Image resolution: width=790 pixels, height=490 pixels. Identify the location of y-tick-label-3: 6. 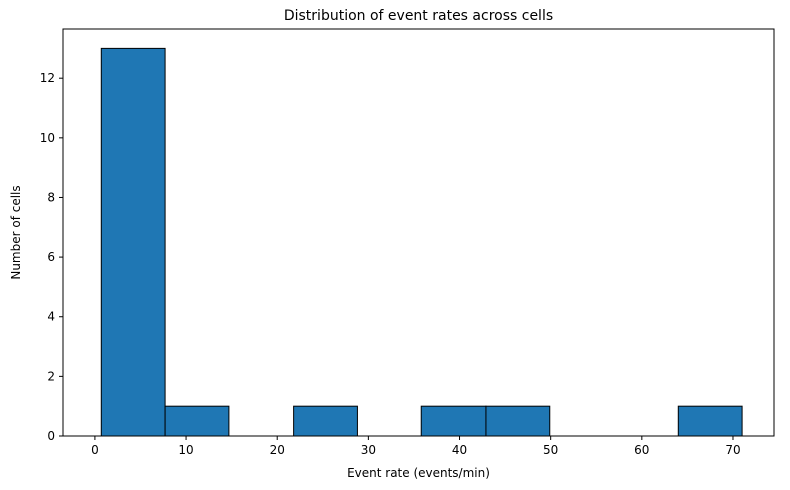
(51, 257).